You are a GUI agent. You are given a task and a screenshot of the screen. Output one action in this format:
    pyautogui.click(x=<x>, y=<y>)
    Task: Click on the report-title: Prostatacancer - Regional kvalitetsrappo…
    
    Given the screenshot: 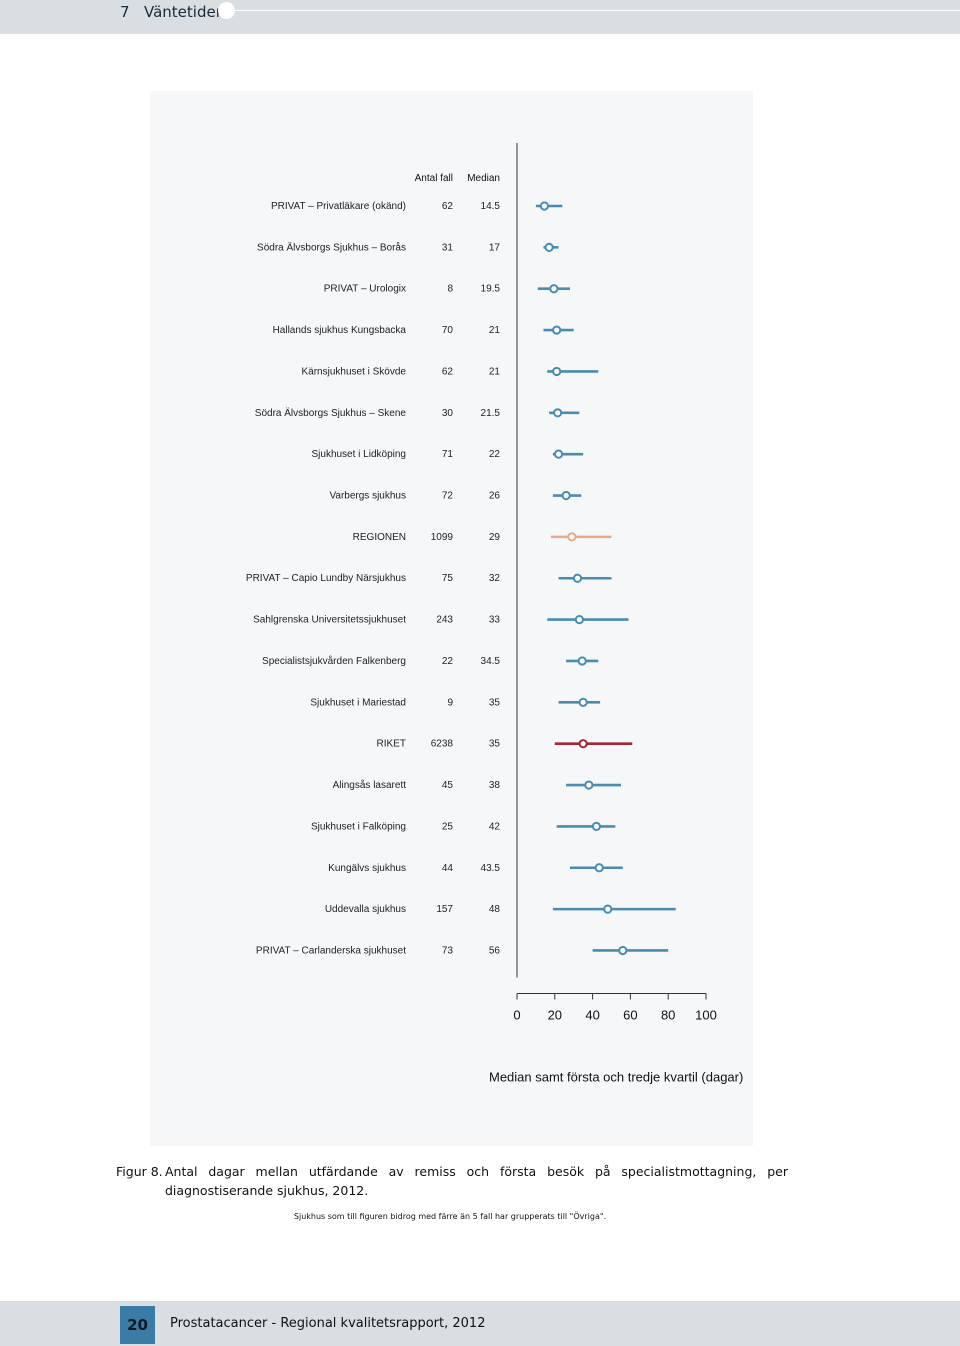 What is the action you would take?
    pyautogui.click(x=328, y=1323)
    